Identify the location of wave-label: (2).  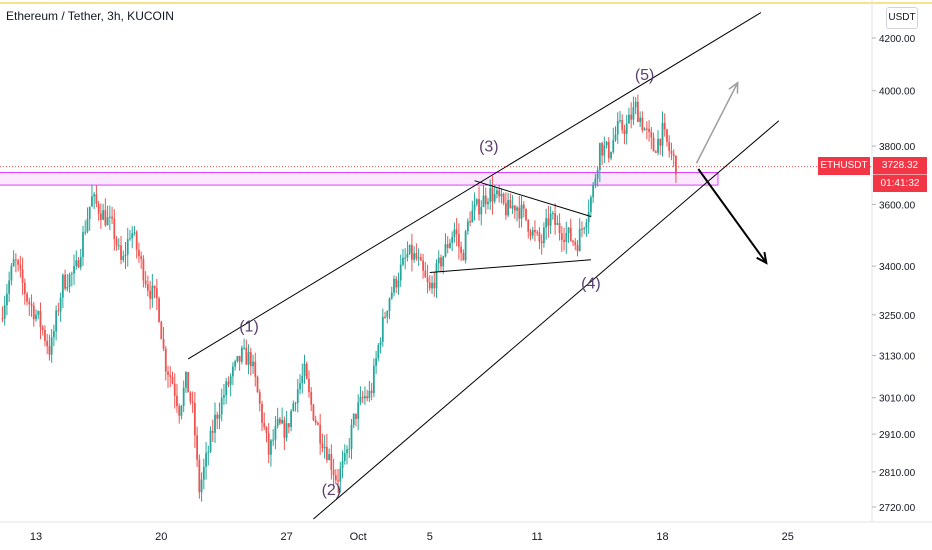
(332, 490).